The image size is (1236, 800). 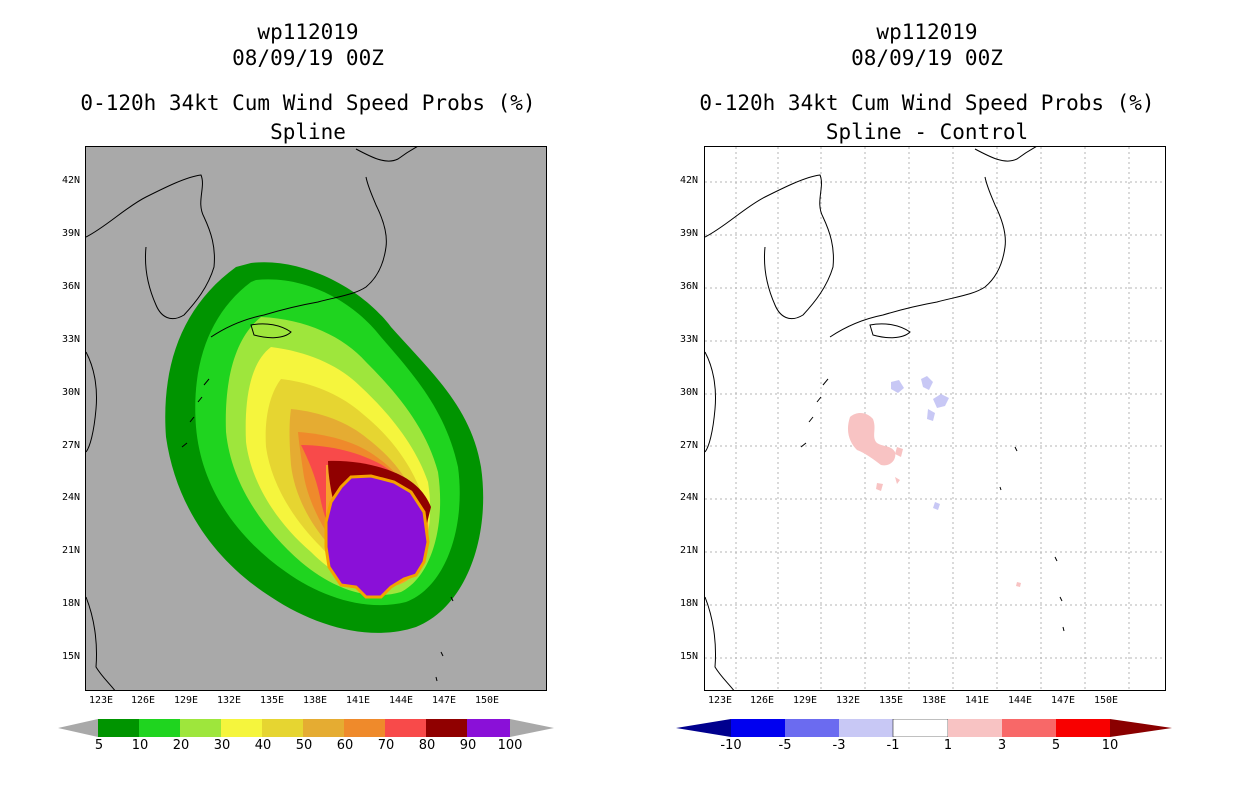 What do you see at coordinates (345, 745) in the screenshot?
I see `left-colorbar-label: 60` at bounding box center [345, 745].